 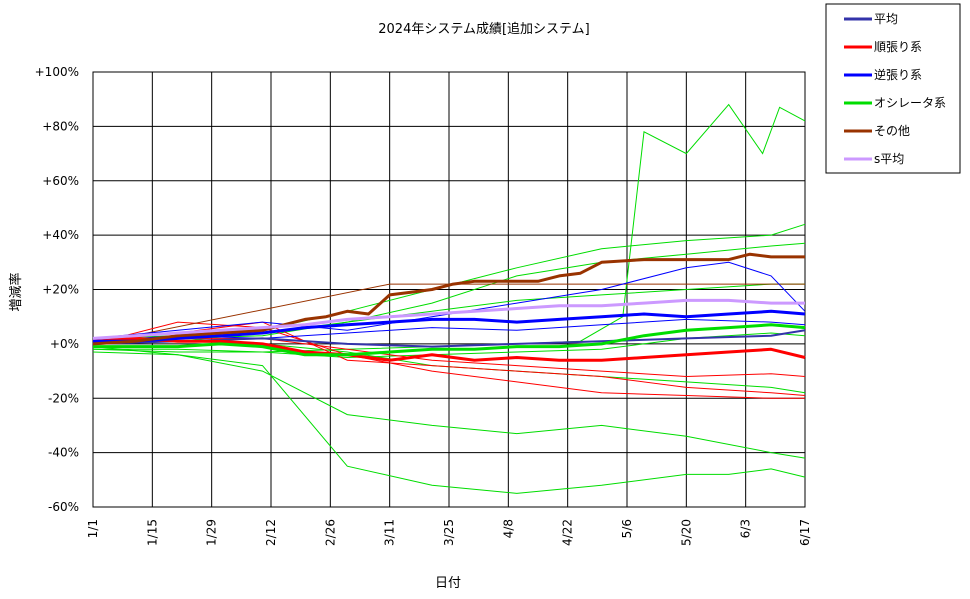 I want to click on y-tick-label: +100%, so click(x=57, y=72).